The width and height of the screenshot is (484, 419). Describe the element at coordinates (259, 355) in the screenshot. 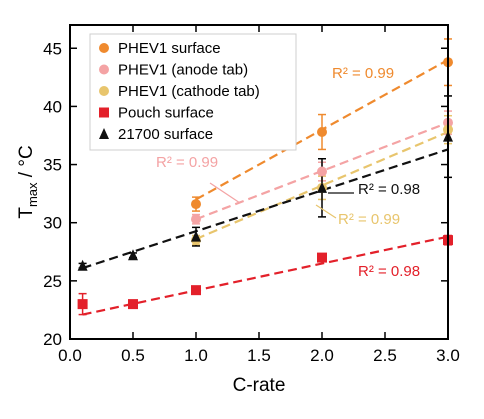

I see `x-tick-label: 1.5` at that location.